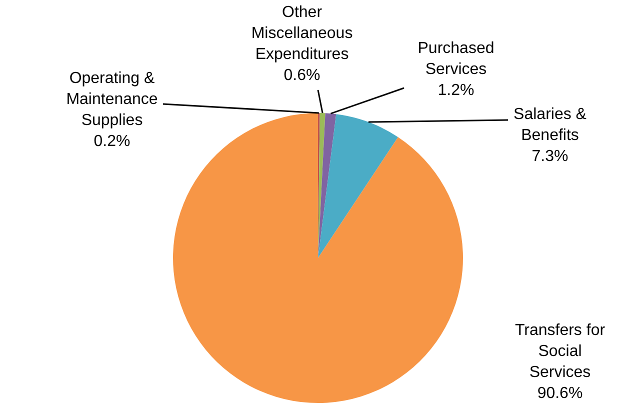 The image size is (628, 413). What do you see at coordinates (112, 99) in the screenshot?
I see `slice-label: Operating & Maintenance Supplies` at bounding box center [112, 99].